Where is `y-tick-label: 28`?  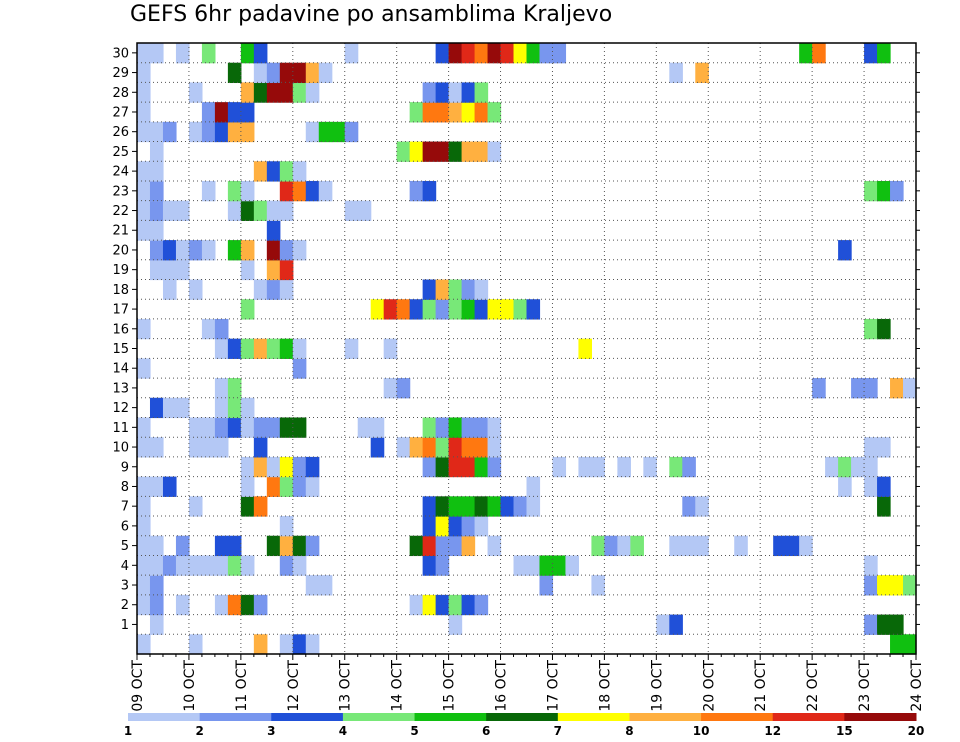
y-tick-label: 28 is located at coordinates (120, 93).